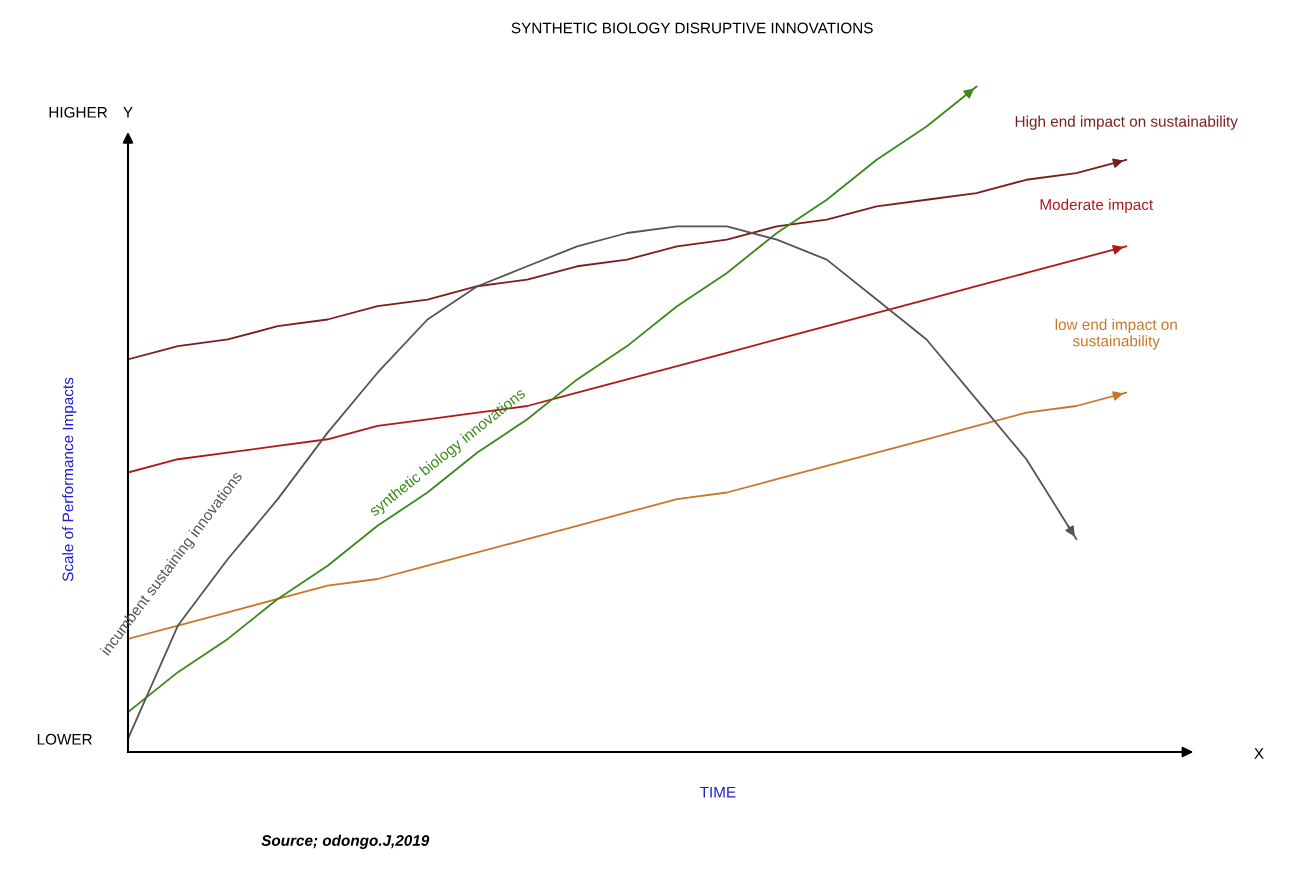  What do you see at coordinates (1097, 206) in the screenshot?
I see `text: Moderate impact` at bounding box center [1097, 206].